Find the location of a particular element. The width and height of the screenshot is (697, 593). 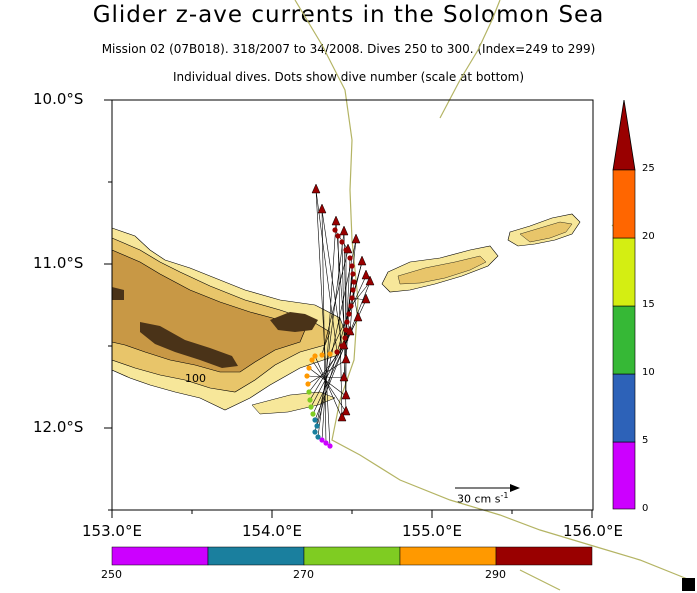

dive-tick-290: 290 is located at coordinates (495, 574).